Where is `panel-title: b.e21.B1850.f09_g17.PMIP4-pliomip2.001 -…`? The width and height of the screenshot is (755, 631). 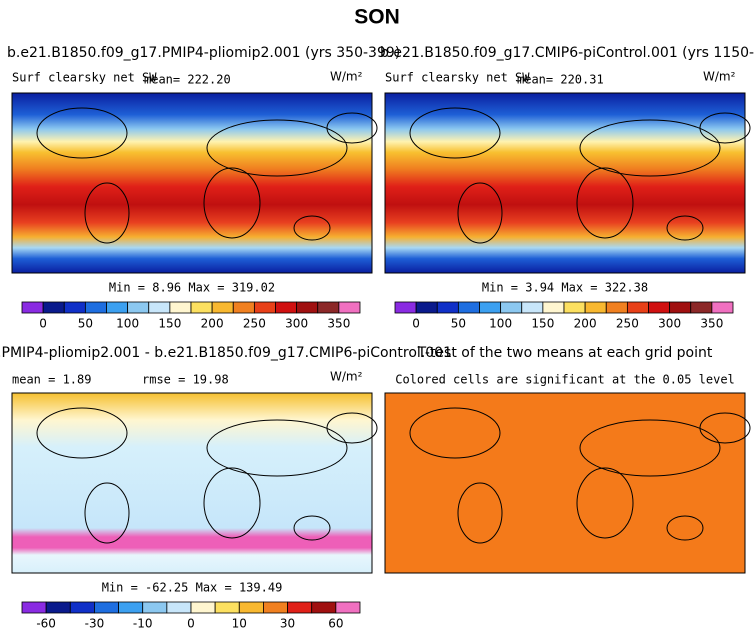 panel-title: b.e21.B1850.f09_g17.PMIP4-pliomip2.001 -… is located at coordinates (226, 353).